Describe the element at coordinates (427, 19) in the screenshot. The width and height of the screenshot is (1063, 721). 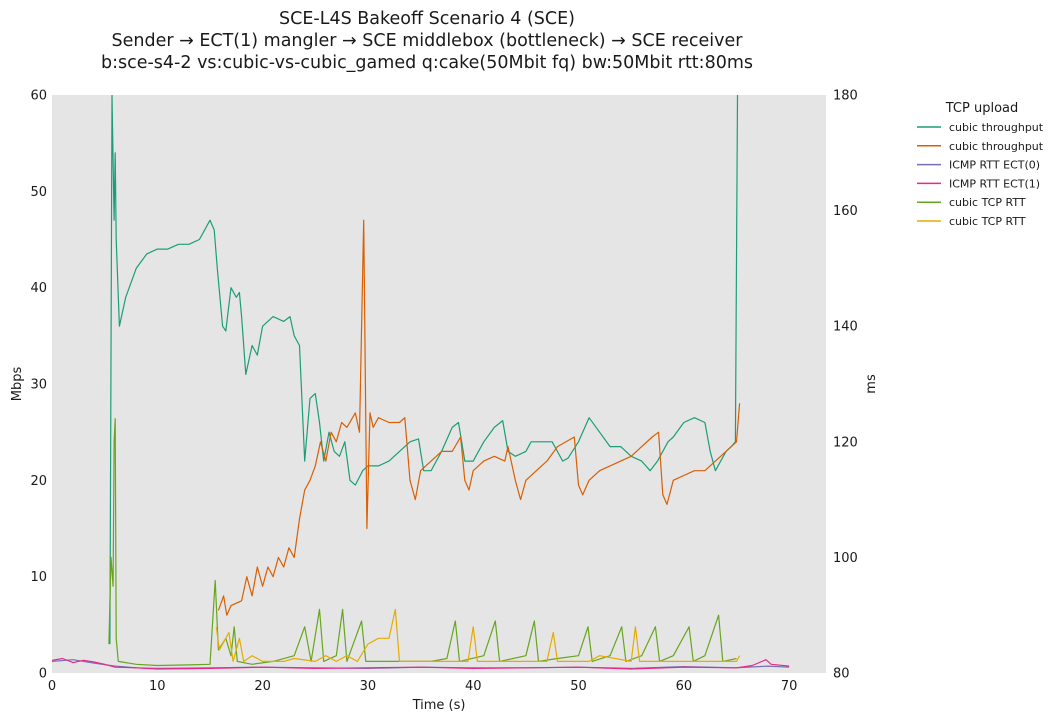
I see `chart-title-line-1: SCE-L4S Bakeoff Scenario 4 (SCE)` at that location.